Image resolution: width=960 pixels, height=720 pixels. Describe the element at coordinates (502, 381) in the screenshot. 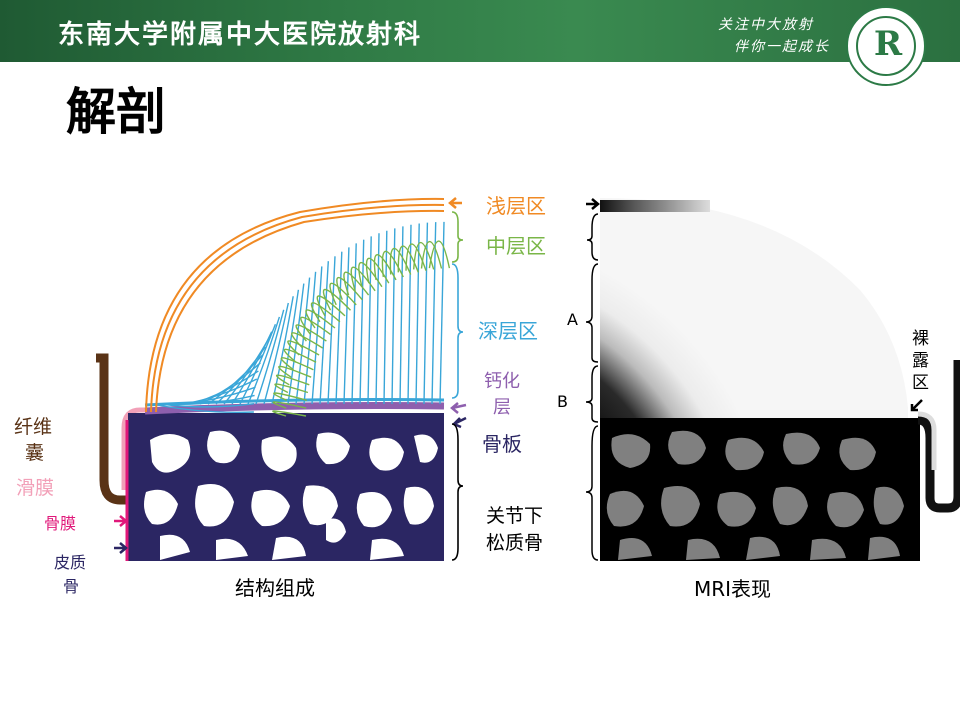

I see `label-calcified-1: 钙化` at that location.